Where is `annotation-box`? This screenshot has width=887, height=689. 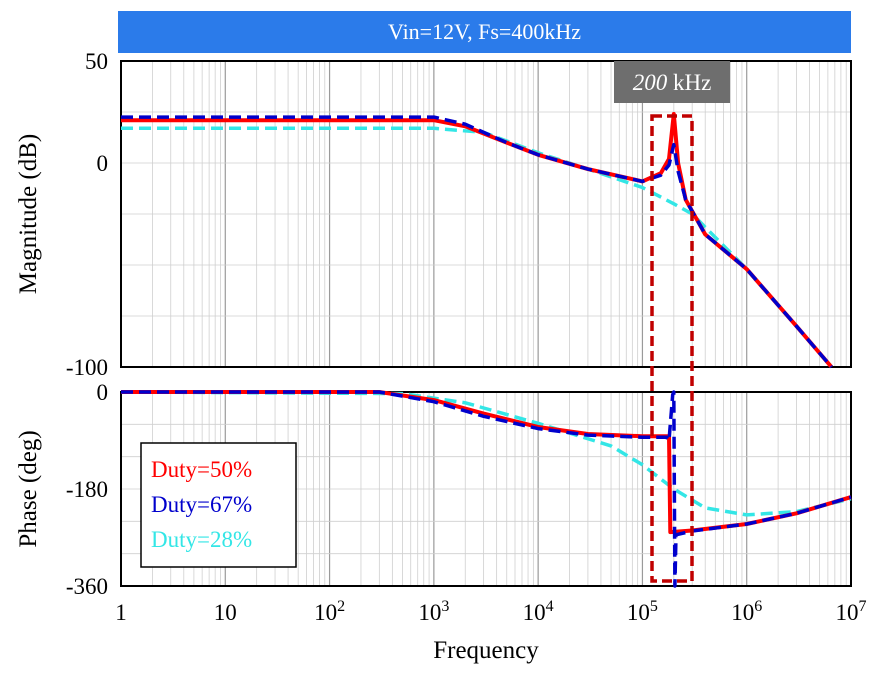
annotation-box is located at coordinates (672, 82).